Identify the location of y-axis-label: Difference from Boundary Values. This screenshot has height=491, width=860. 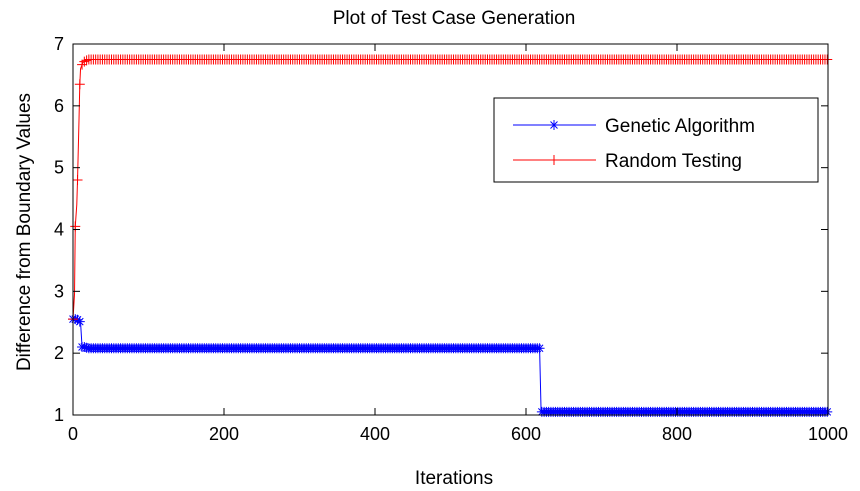
(24, 232).